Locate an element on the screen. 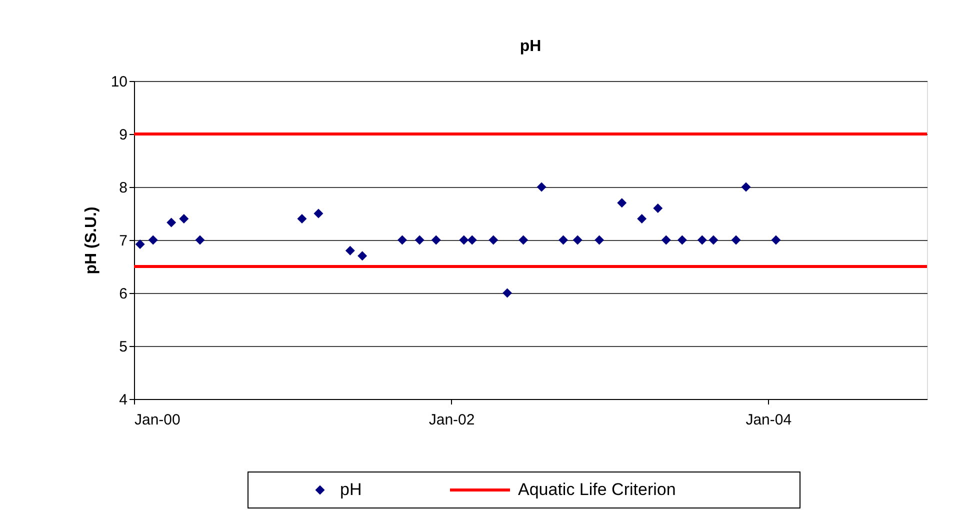 The image size is (961, 510). x-tick-label: Jan-00 is located at coordinates (157, 420).